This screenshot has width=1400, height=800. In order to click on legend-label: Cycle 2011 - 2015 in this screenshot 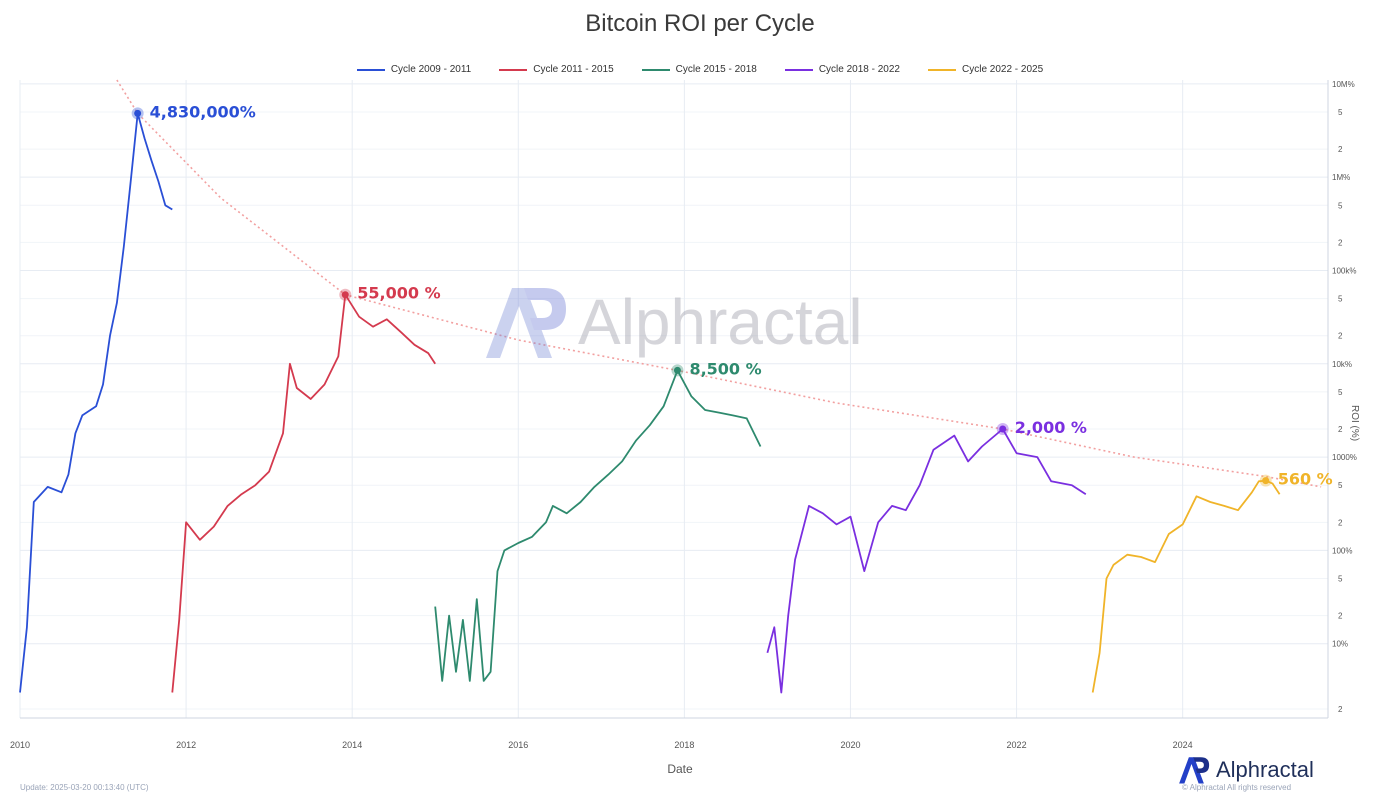, I will do `click(573, 69)`.